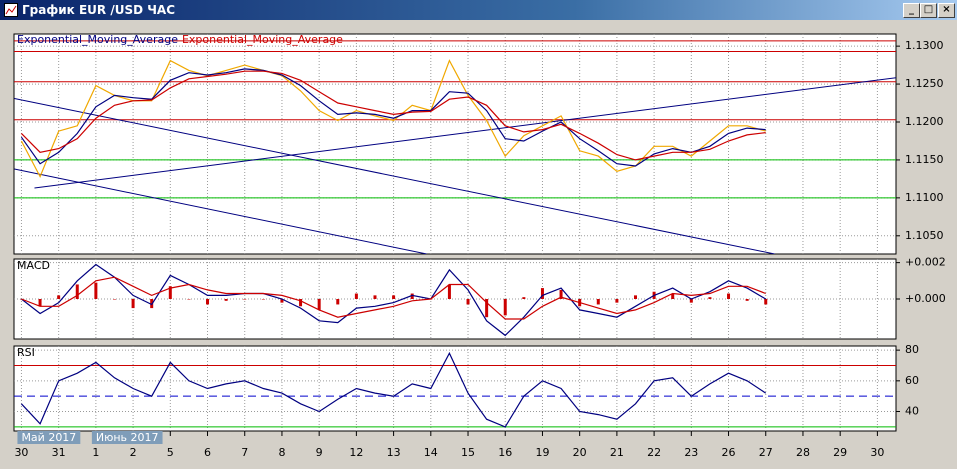 The image size is (957, 469). I want to click on x-tick-label: 1, so click(95, 452).